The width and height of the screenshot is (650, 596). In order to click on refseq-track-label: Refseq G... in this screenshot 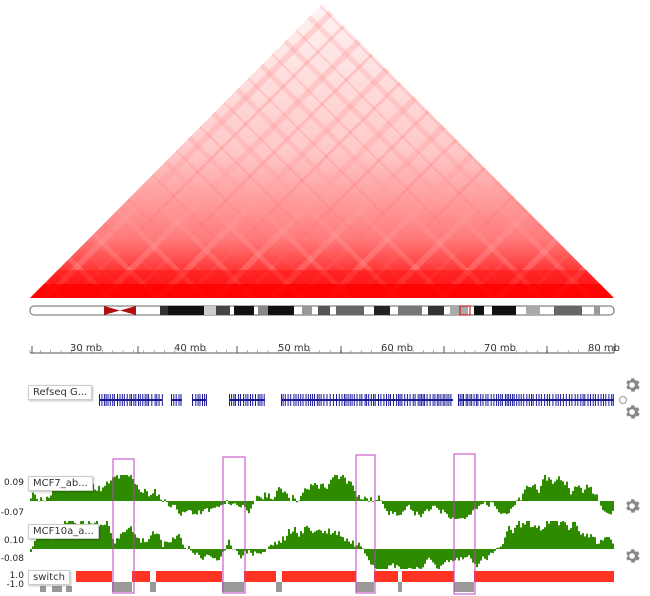, I will do `click(60, 392)`.